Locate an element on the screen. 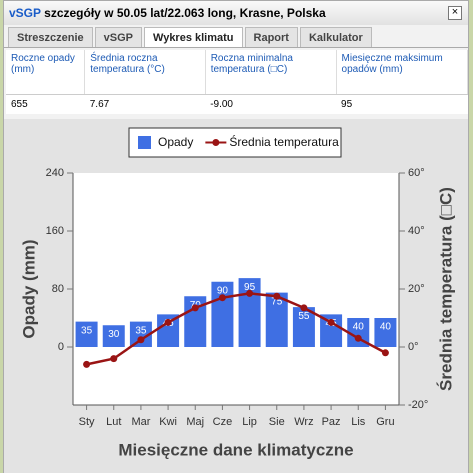 The height and width of the screenshot is (473, 473). legend-box is located at coordinates (235, 142).